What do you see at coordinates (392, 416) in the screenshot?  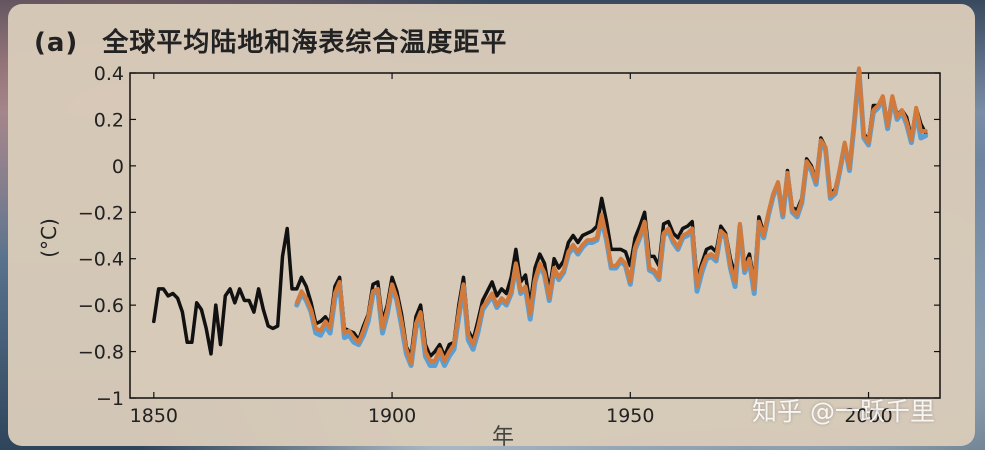 I see `x-tick-label: 1900` at bounding box center [392, 416].